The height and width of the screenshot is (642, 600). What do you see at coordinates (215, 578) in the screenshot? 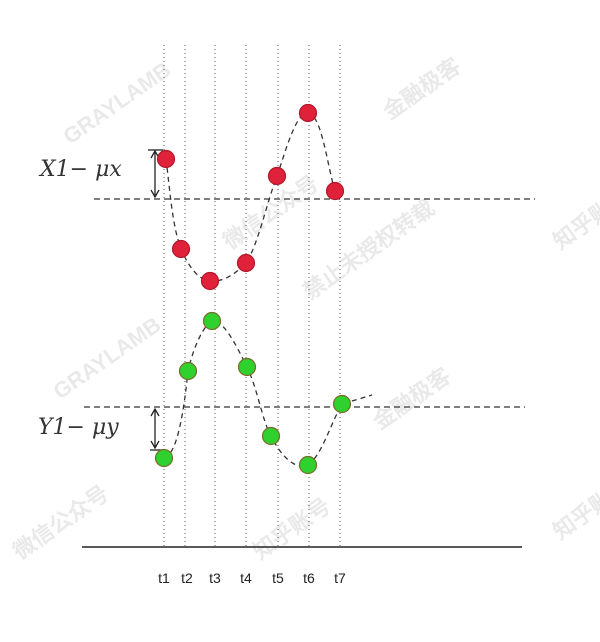
I see `time-label-t3: t3` at bounding box center [215, 578].